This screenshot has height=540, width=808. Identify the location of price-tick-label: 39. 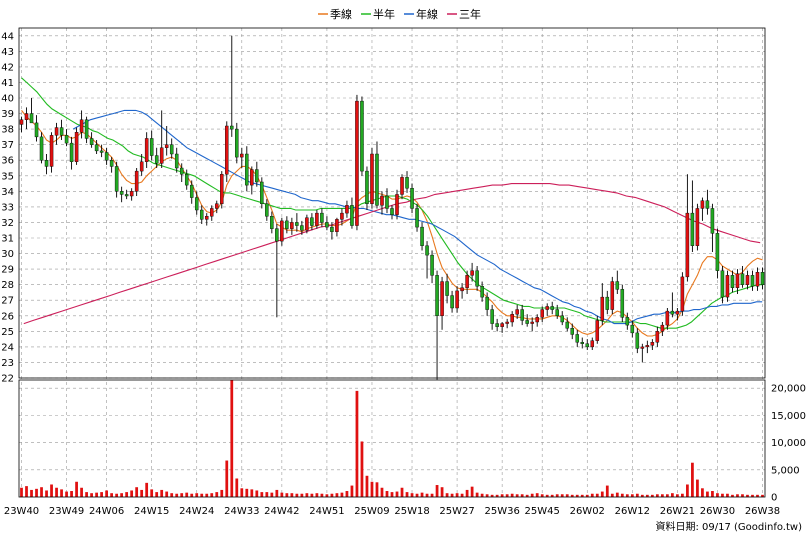
(7, 114).